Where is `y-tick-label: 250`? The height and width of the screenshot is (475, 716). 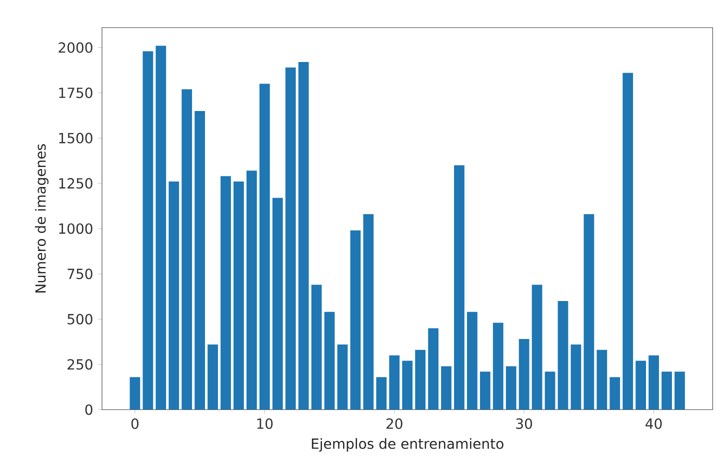
y-tick-label: 250 is located at coordinates (80, 364).